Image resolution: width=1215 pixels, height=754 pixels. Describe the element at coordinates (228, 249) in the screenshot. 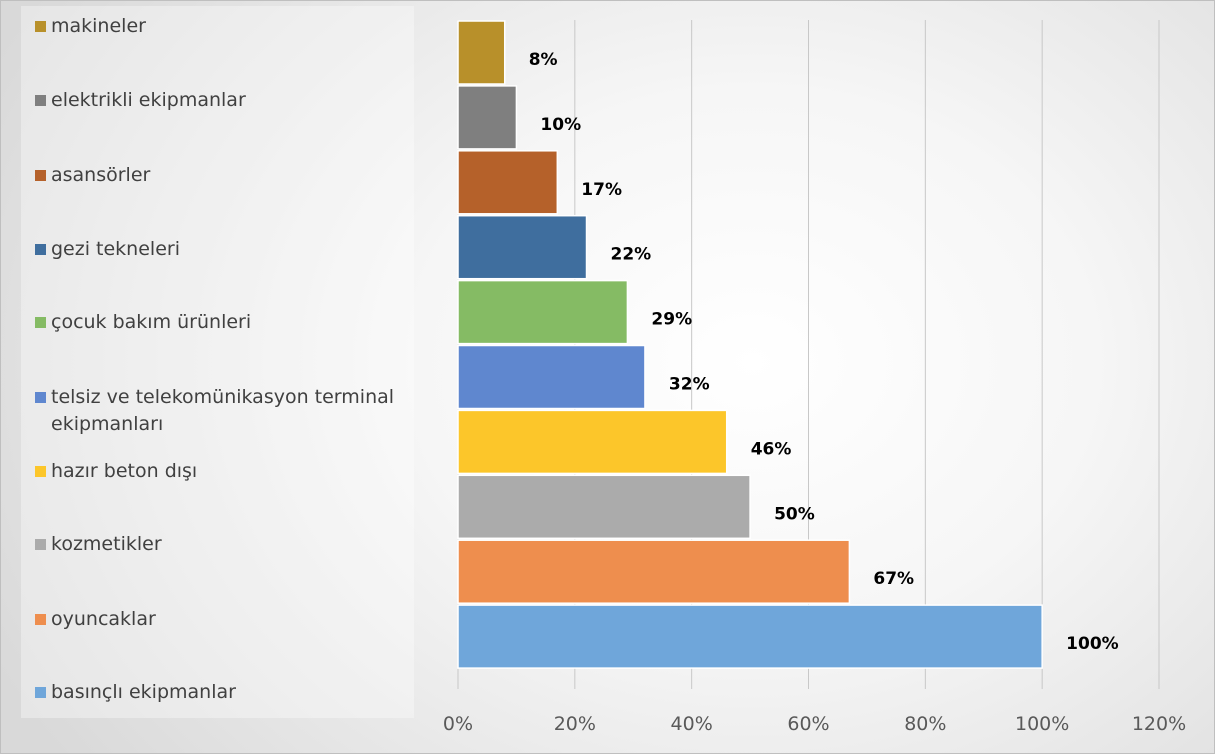

I see `legend-item: gezi tekneleri` at that location.